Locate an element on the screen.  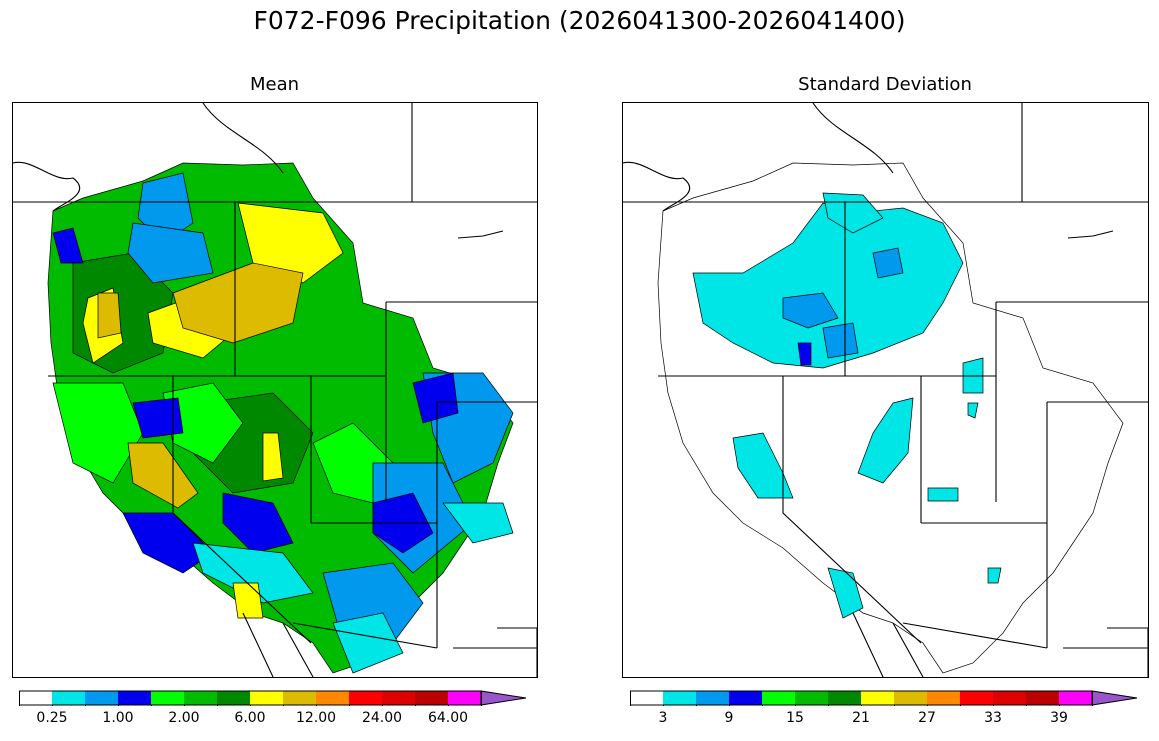
colorbar-tick-label: 21 is located at coordinates (861, 718).